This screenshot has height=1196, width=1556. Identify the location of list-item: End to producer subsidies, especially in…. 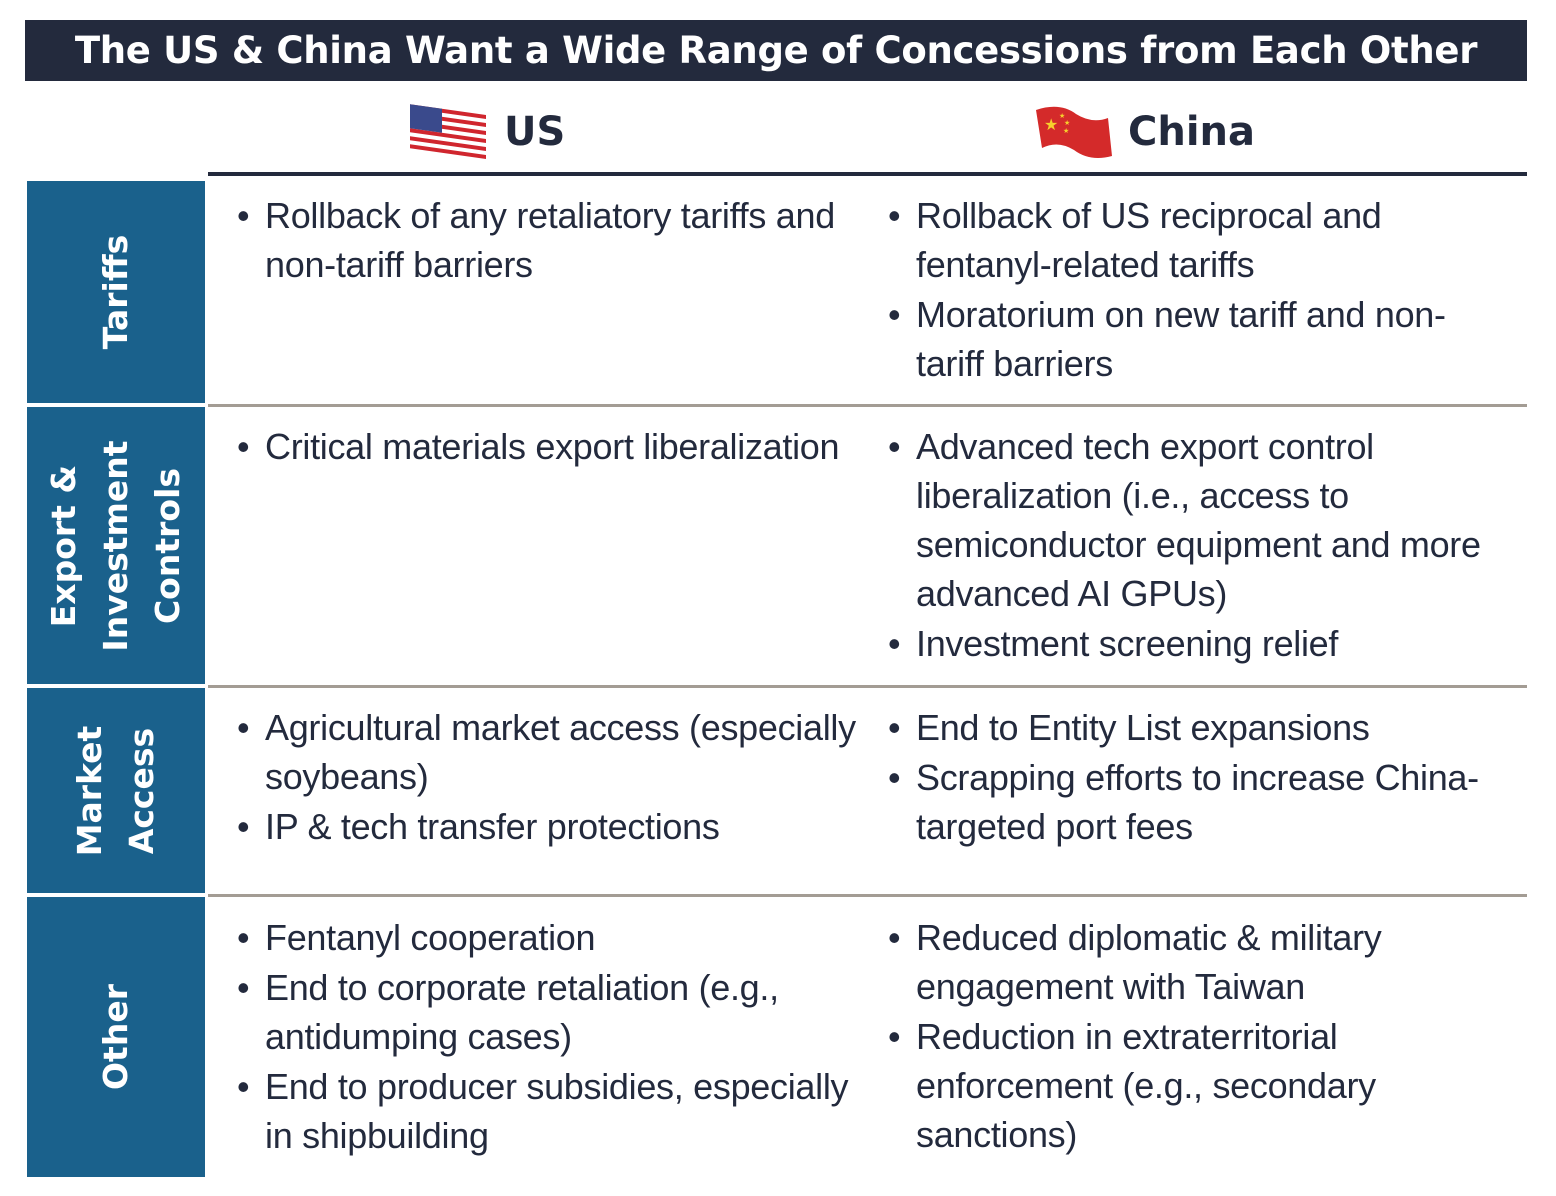
(547, 1111).